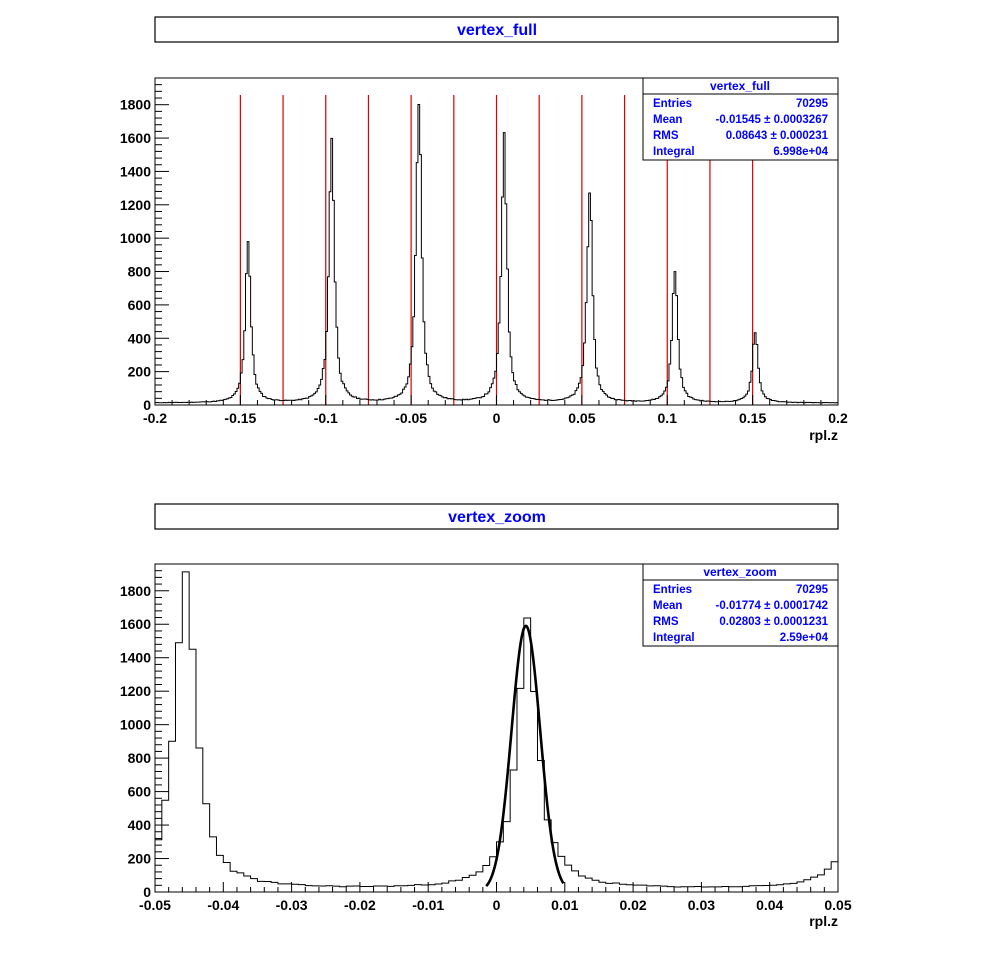 The width and height of the screenshot is (996, 972). I want to click on x-tick-label: -0.02, so click(360, 905).